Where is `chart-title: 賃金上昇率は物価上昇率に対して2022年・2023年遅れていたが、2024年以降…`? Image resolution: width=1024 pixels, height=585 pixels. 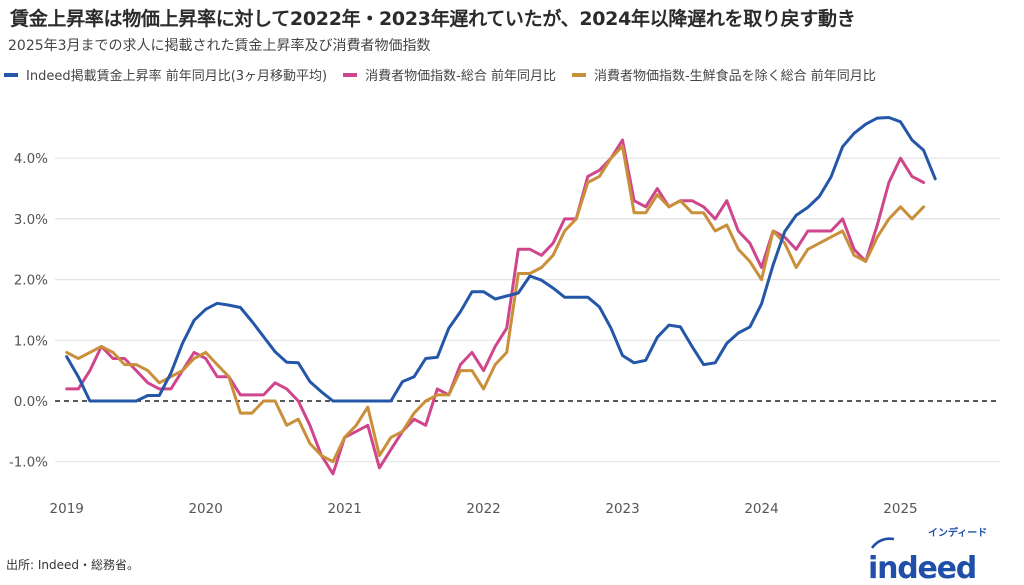 chart-title: 賃金上昇率は物価上昇率に対して2022年・2023年遅れていたが、2024年以降… is located at coordinates (433, 19).